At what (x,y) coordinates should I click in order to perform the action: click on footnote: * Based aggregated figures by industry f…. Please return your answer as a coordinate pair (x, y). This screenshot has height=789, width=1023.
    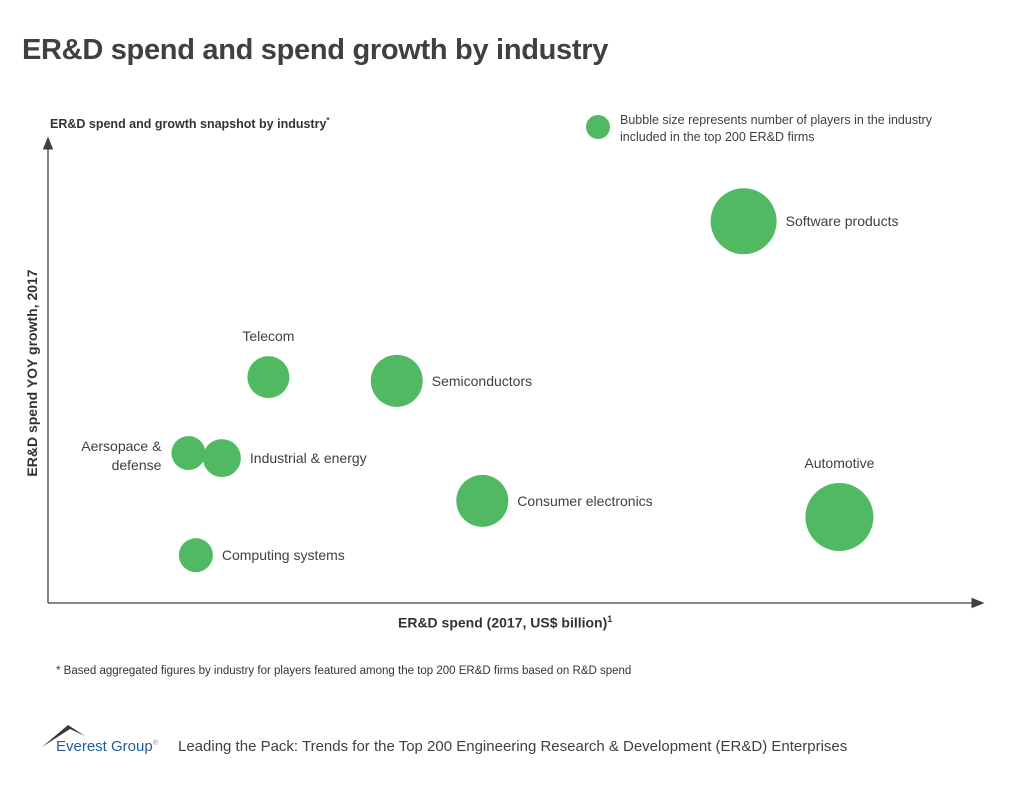
    Looking at the image, I should click on (344, 671).